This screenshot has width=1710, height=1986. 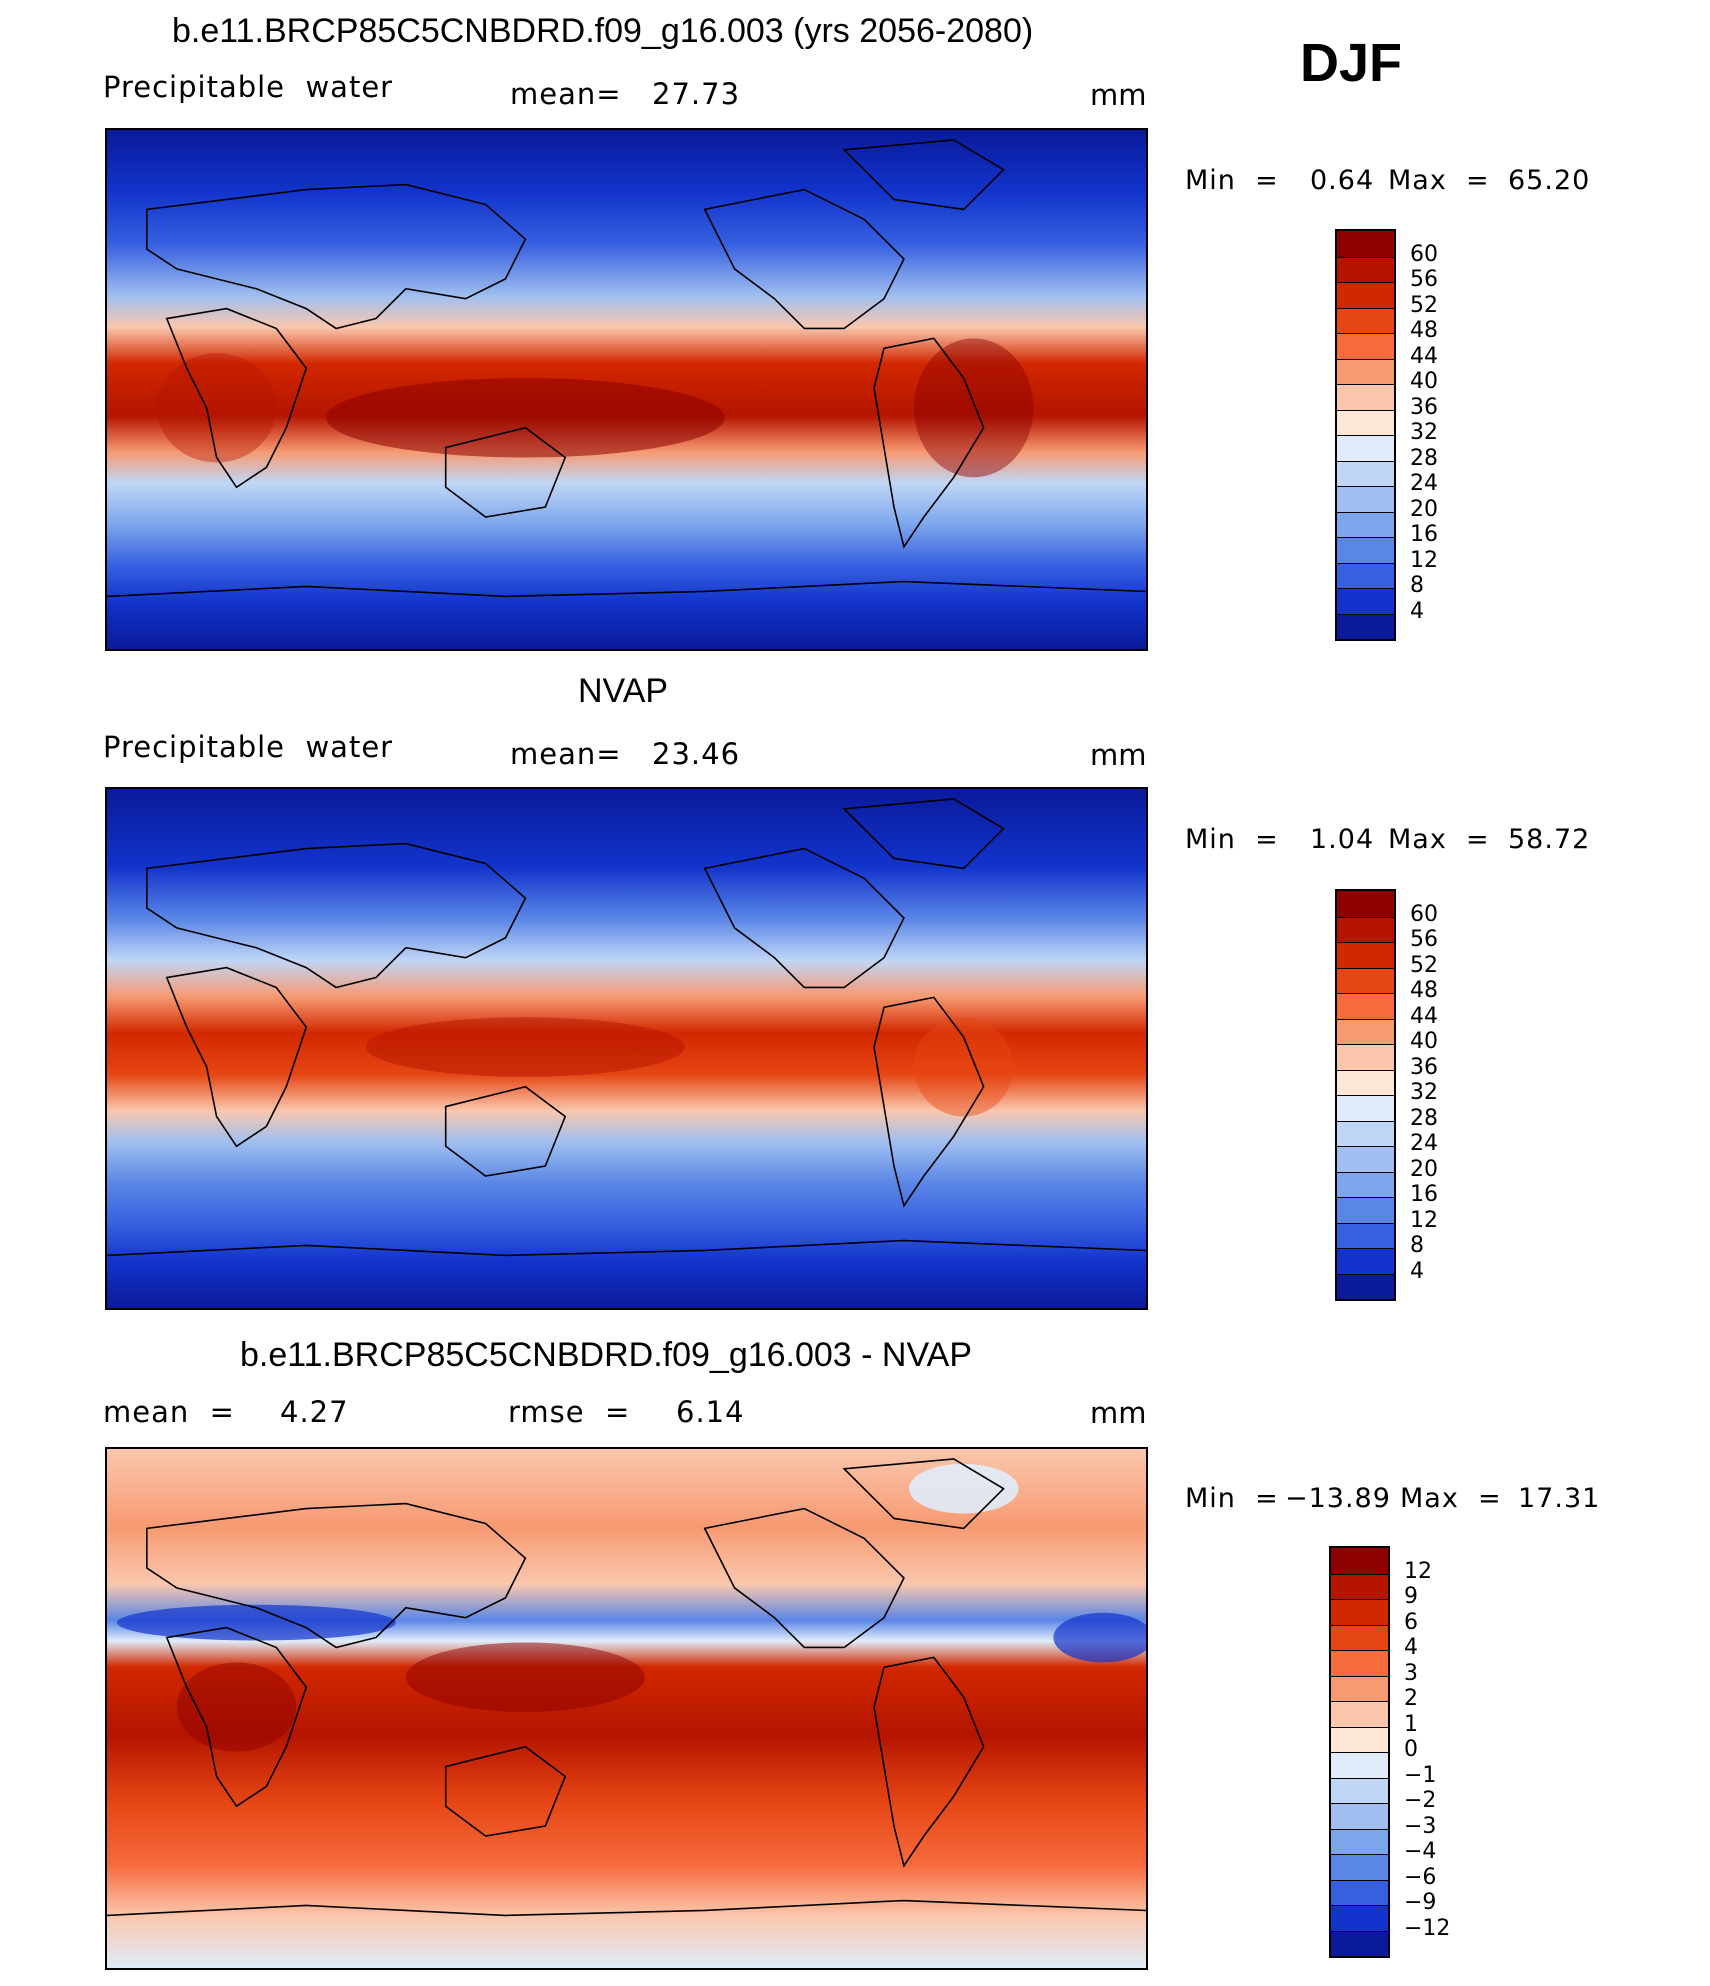 I want to click on panel-2-max-value: 58.72, so click(x=1549, y=839).